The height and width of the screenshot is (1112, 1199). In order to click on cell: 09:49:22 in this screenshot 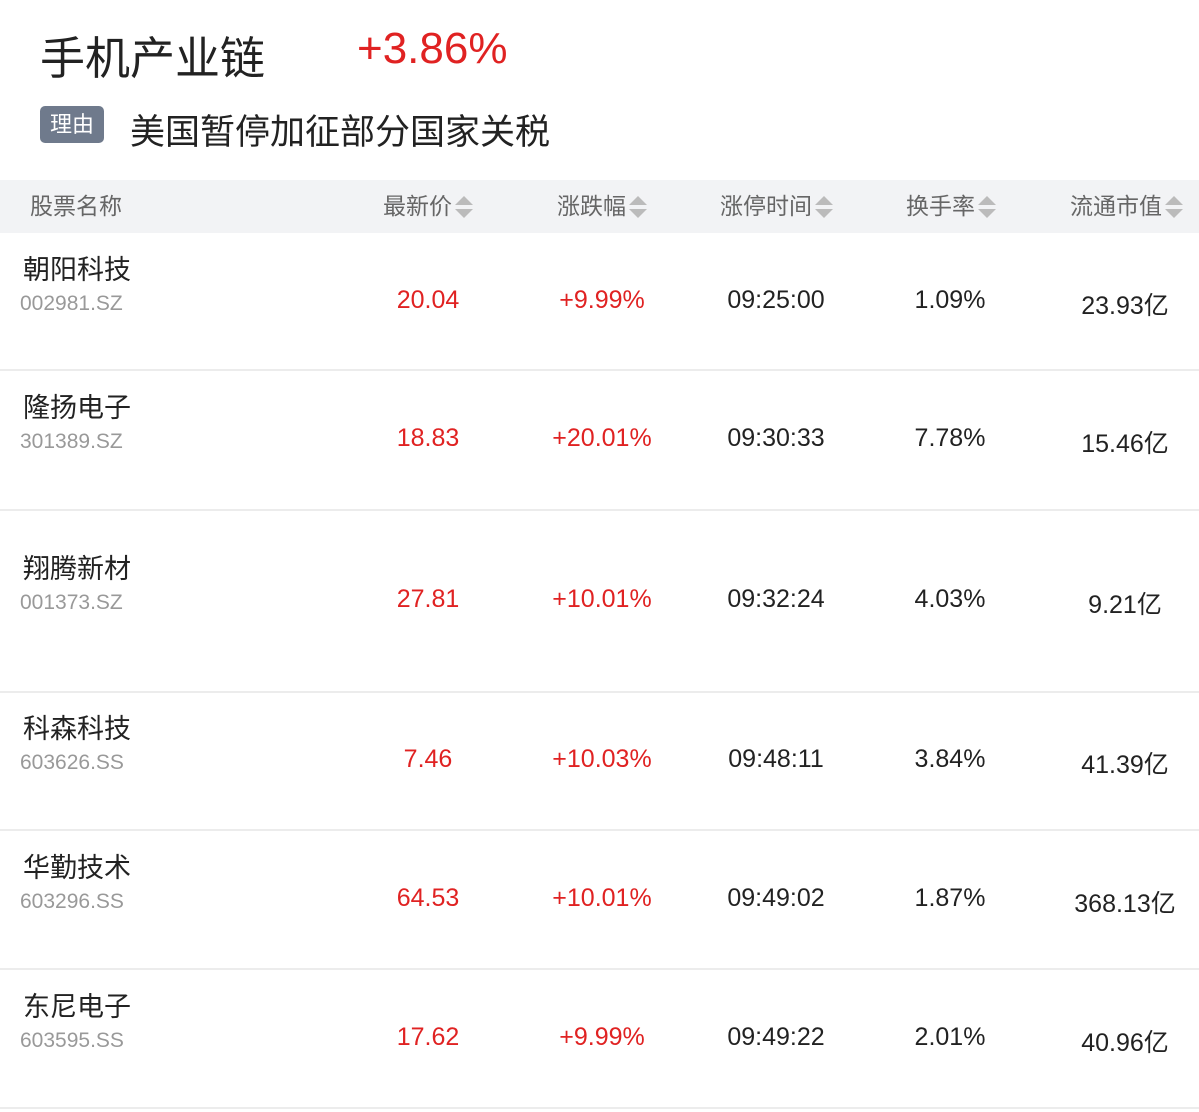, I will do `click(776, 1036)`.